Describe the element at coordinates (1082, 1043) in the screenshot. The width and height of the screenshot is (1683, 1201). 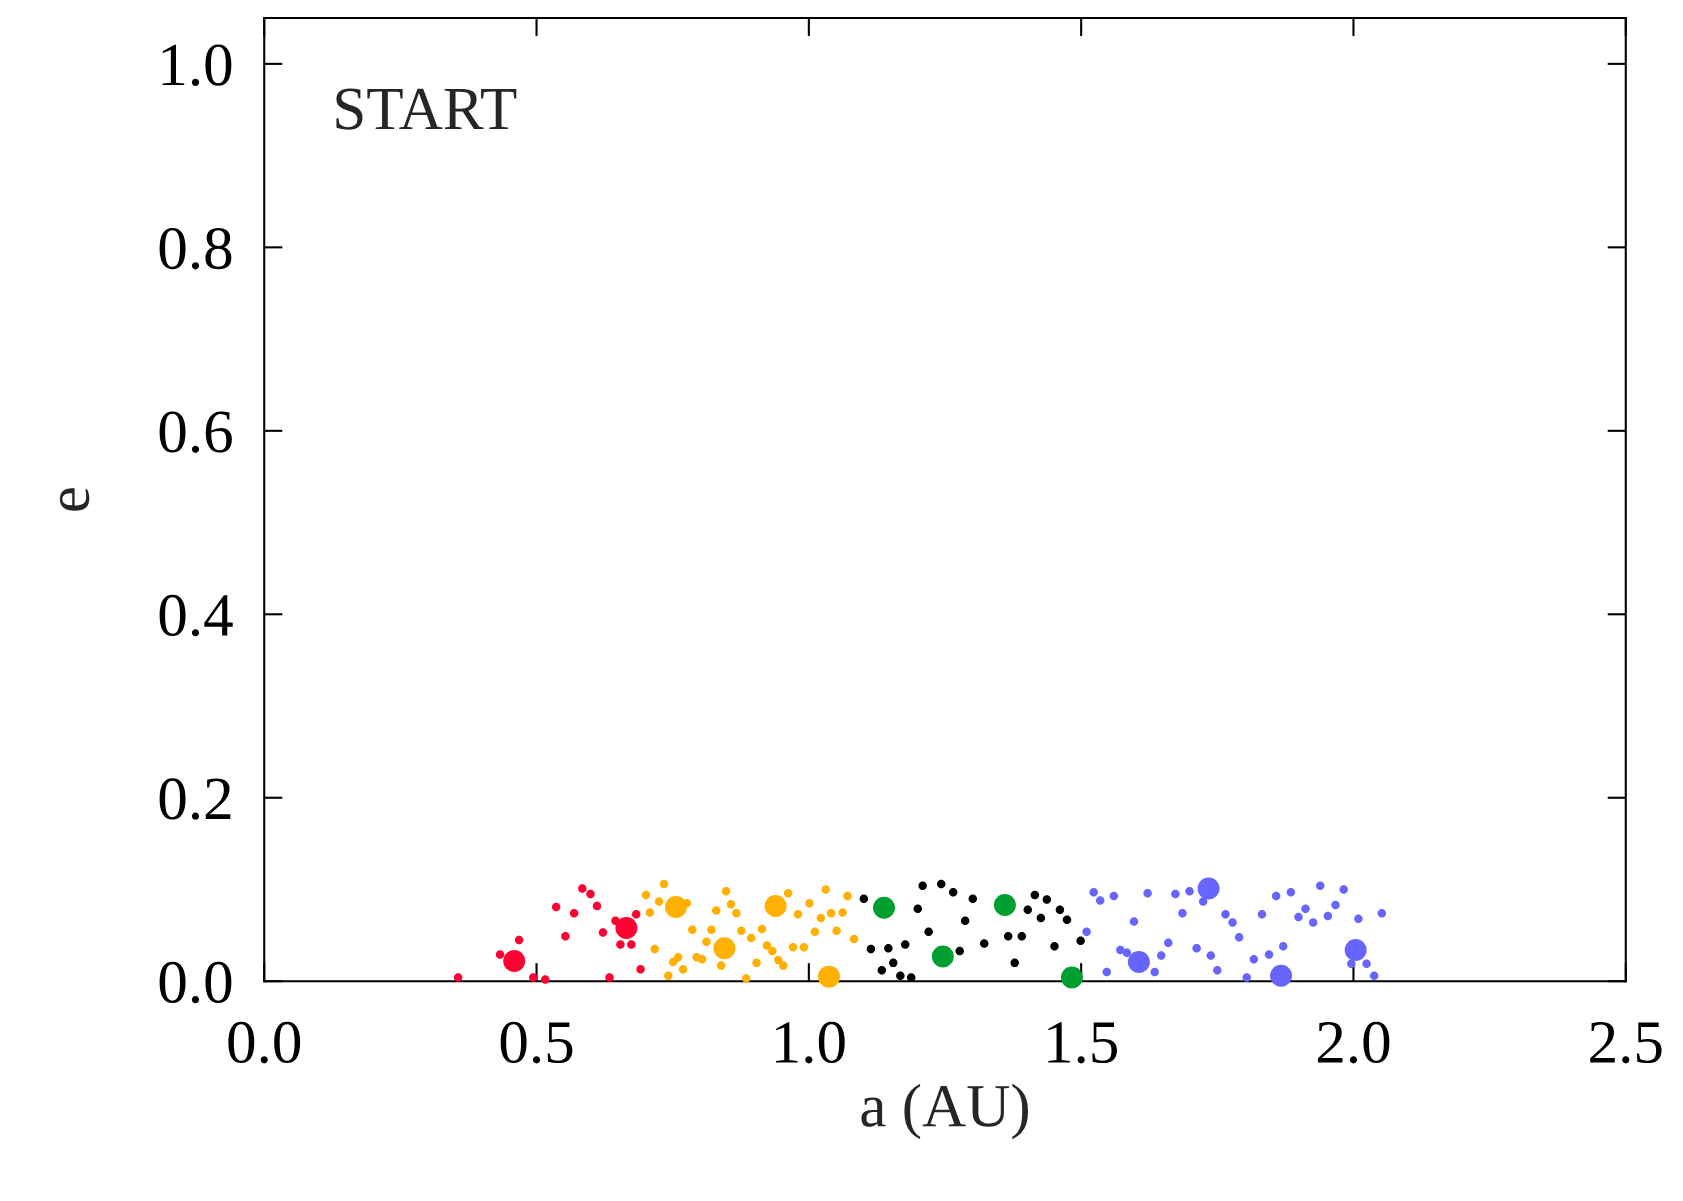
I see `x-tick-label: 1.5` at that location.